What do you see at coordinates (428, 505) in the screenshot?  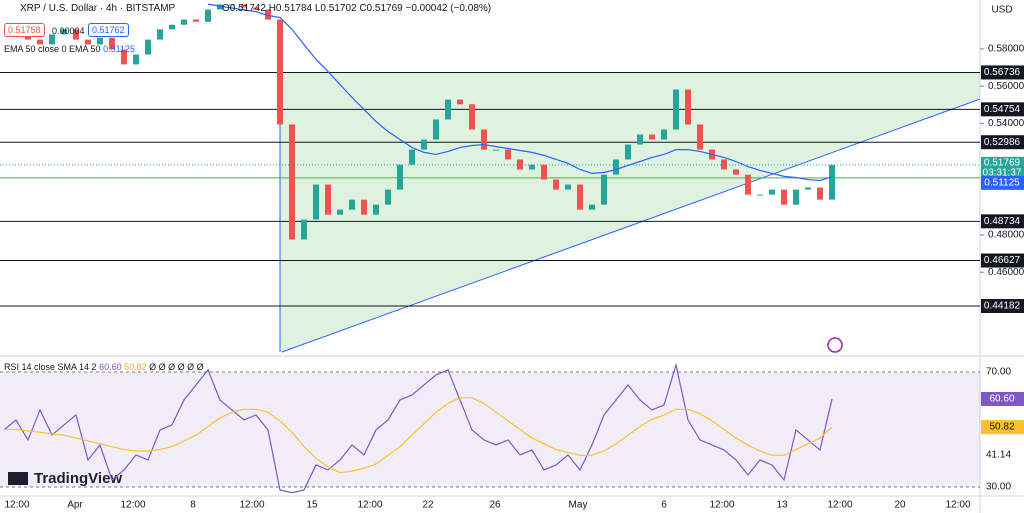 I see `x-tick-label: 22` at bounding box center [428, 505].